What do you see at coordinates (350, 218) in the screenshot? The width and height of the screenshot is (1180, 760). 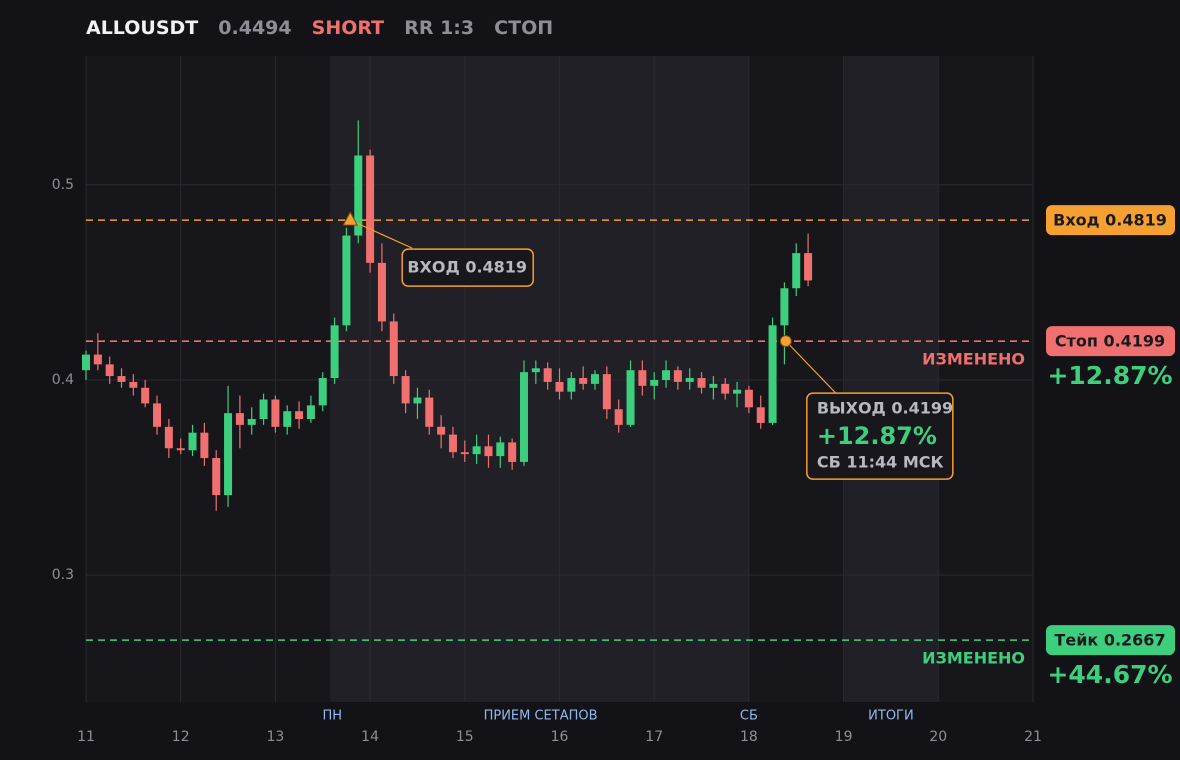 I see `entry-marker` at bounding box center [350, 218].